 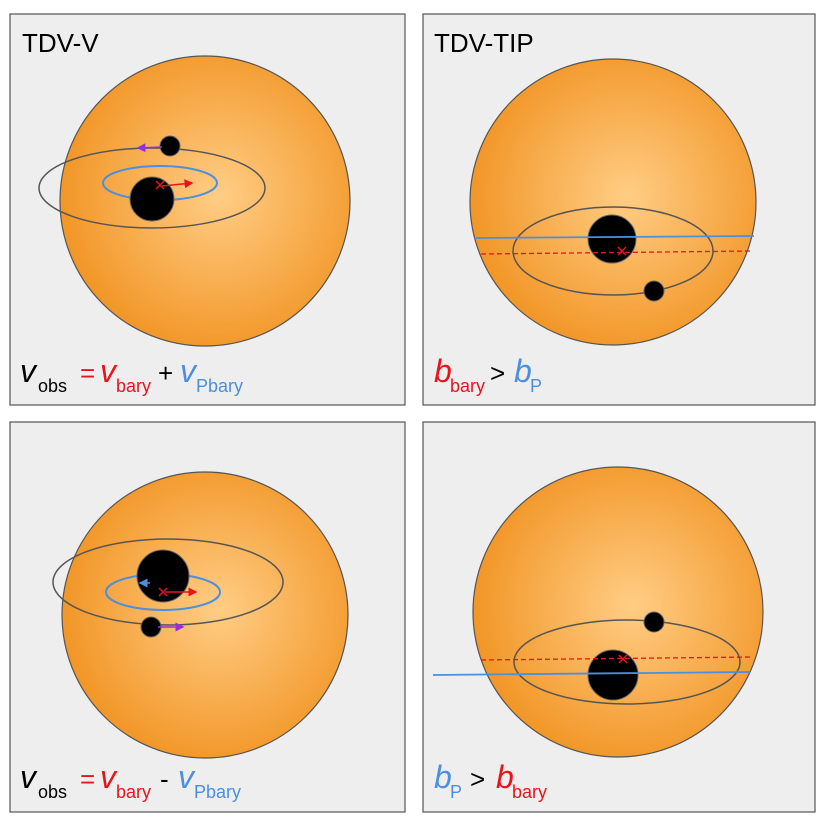 What do you see at coordinates (165, 373) in the screenshot?
I see `operator: +` at bounding box center [165, 373].